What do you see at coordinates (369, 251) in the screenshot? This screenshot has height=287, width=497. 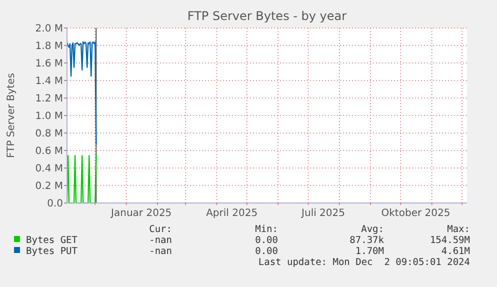 I see `text: 1.70M` at bounding box center [369, 251].